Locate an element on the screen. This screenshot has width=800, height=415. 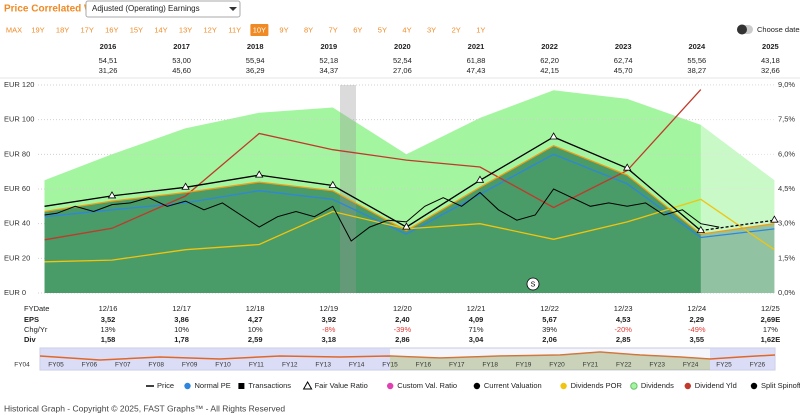
header-high: 43,18 is located at coordinates (770, 60).